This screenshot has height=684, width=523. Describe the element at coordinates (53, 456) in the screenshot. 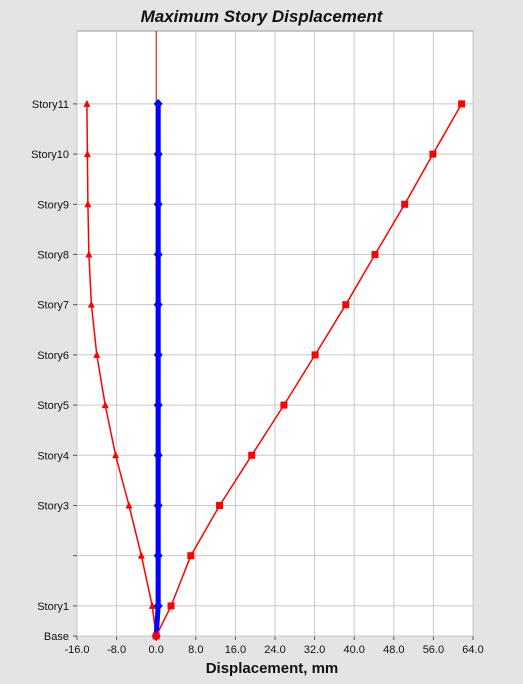

I see `y-tick-label: Story4` at that location.